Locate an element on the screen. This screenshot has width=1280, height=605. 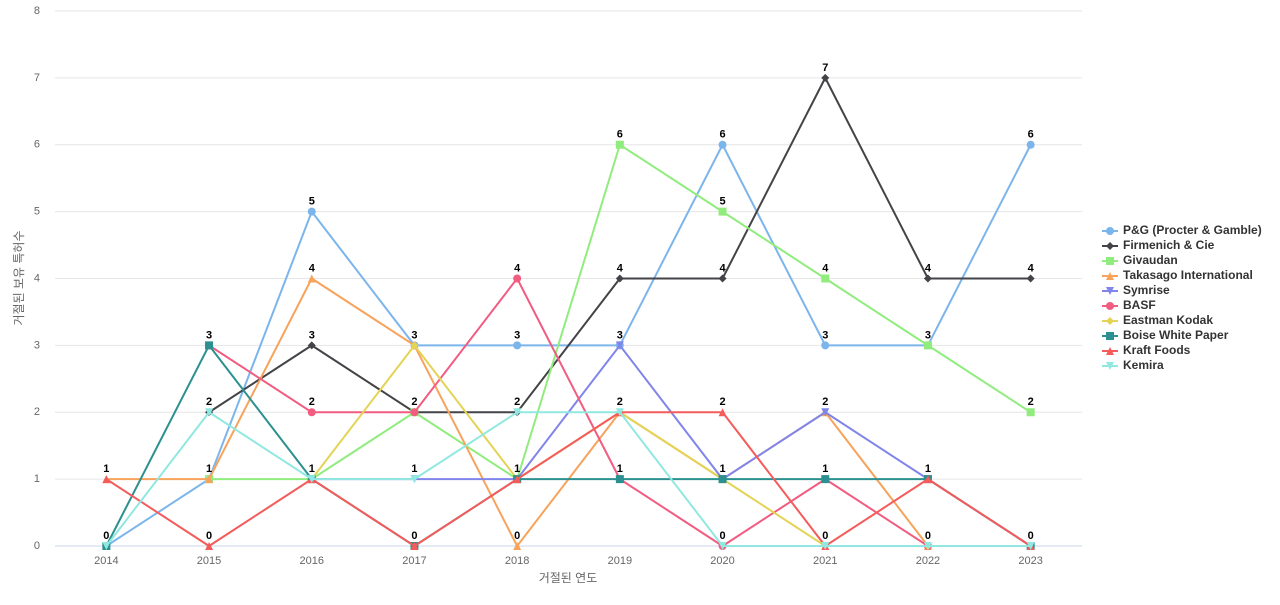
y-tick-label: 8 is located at coordinates (37, 11).